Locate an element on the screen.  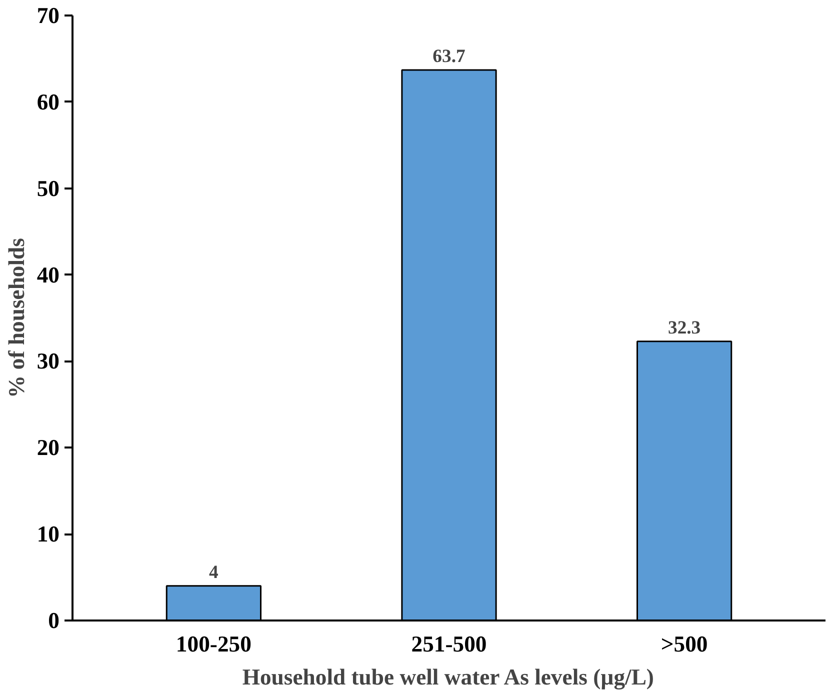
y-tick-label: 70 is located at coordinates (48, 15).